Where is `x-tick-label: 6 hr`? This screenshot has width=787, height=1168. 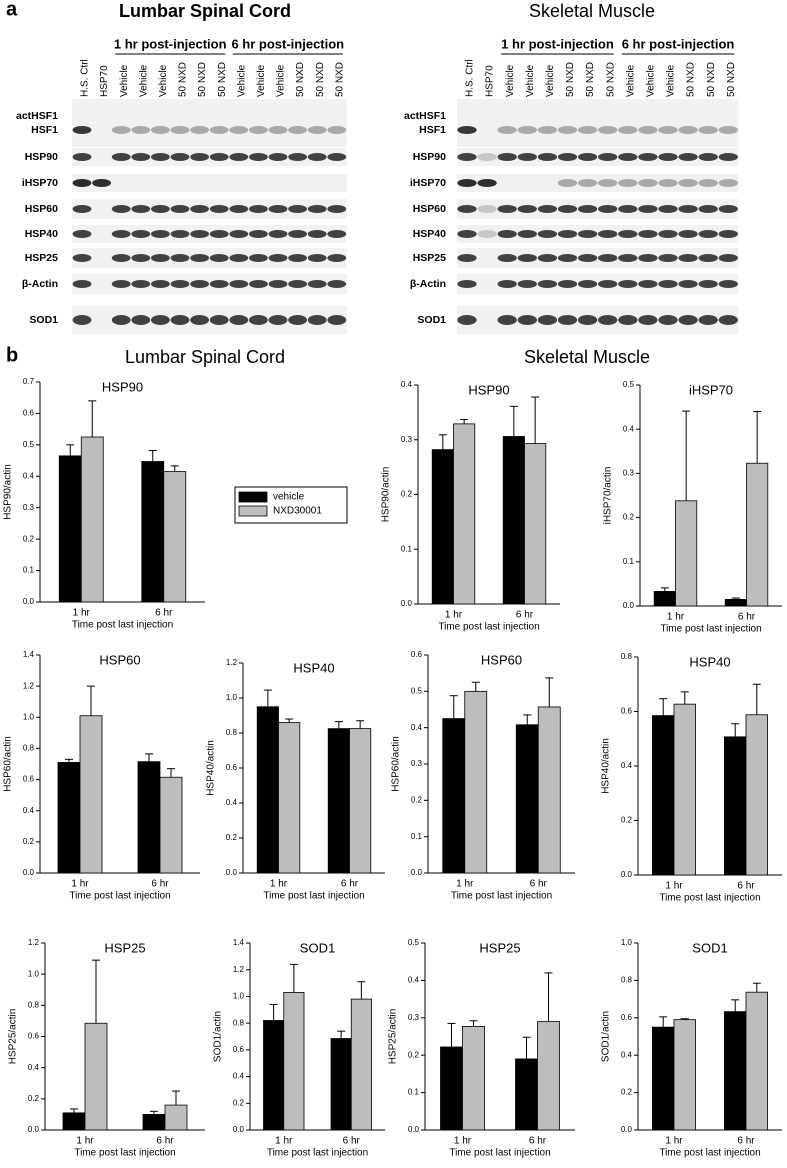 x-tick-label: 6 hr is located at coordinates (165, 1141).